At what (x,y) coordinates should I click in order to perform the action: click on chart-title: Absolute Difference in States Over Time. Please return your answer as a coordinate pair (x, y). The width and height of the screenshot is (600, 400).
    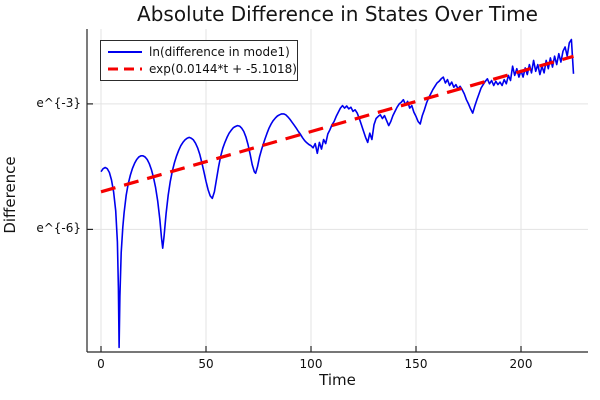
    Looking at the image, I should click on (337, 14).